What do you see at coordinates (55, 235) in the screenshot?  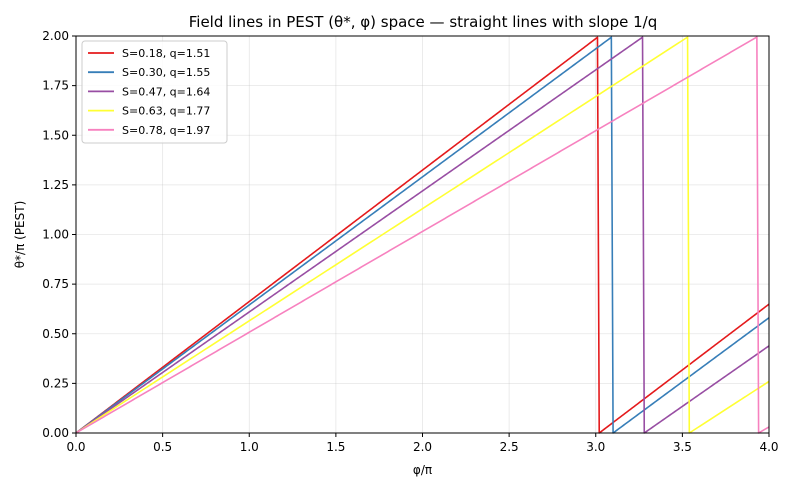 I see `y-tick-label: 1.00` at bounding box center [55, 235].